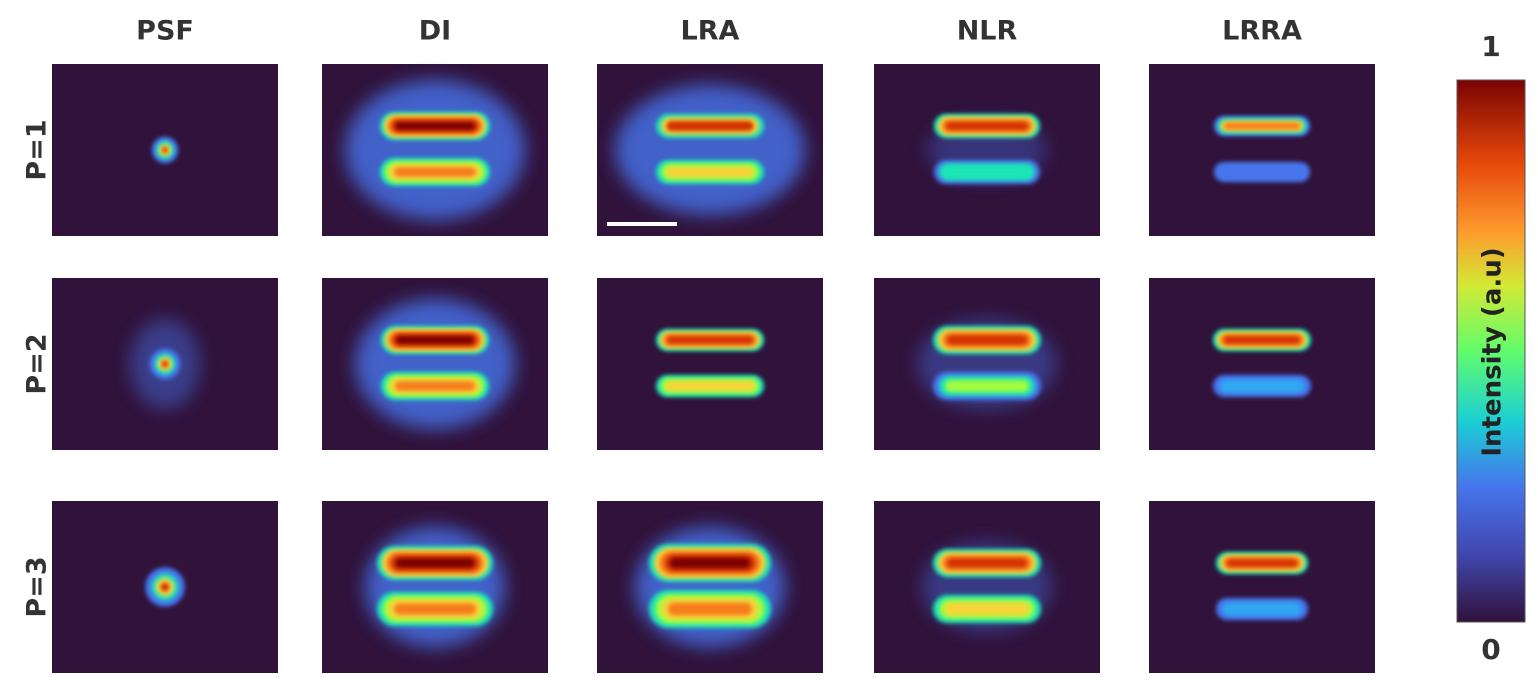 This screenshot has height=691, width=1538. I want to click on colorbar-label: Intensity (a.u), so click(1493, 351).